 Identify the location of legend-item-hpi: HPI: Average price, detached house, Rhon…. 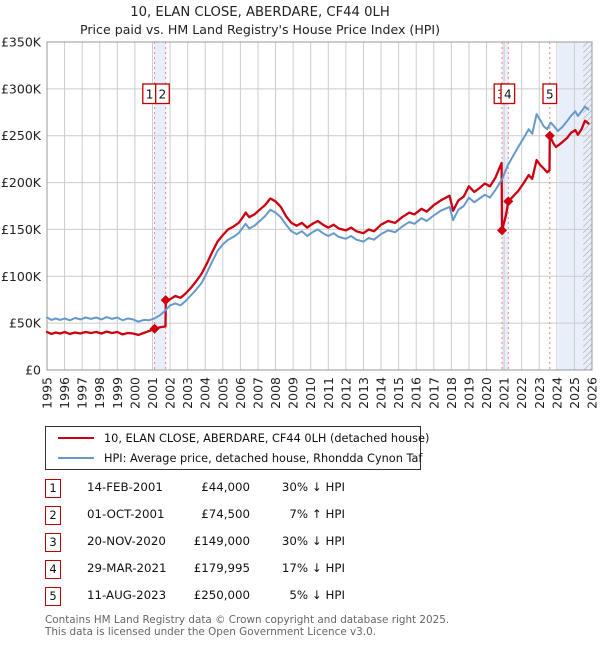
(234, 458).